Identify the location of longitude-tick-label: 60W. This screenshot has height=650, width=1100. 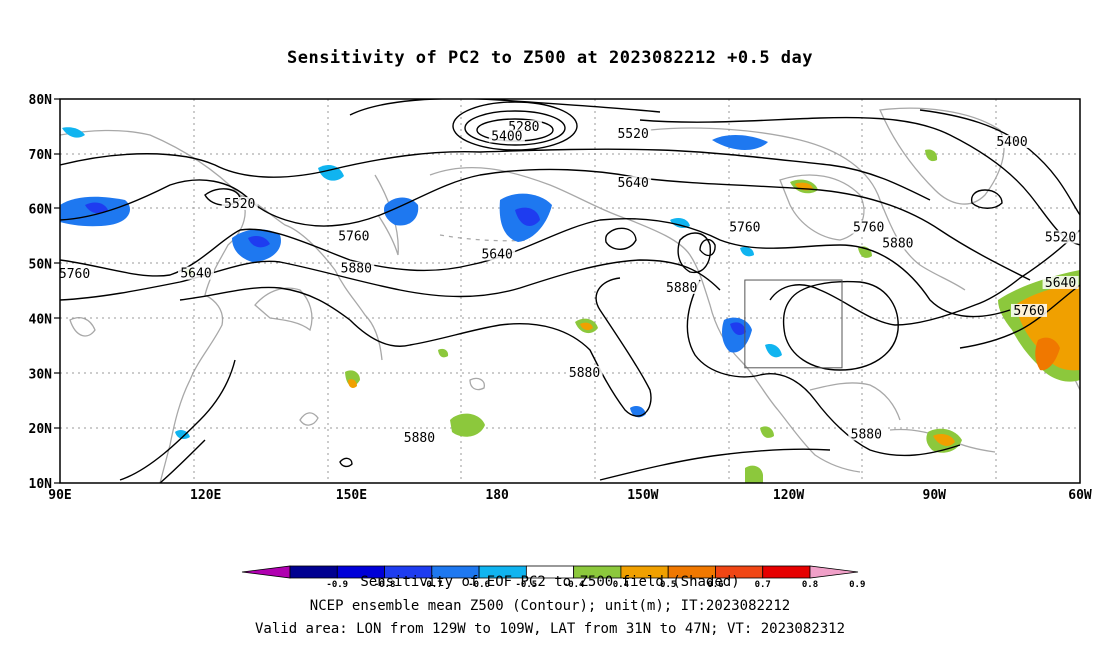
(1080, 495).